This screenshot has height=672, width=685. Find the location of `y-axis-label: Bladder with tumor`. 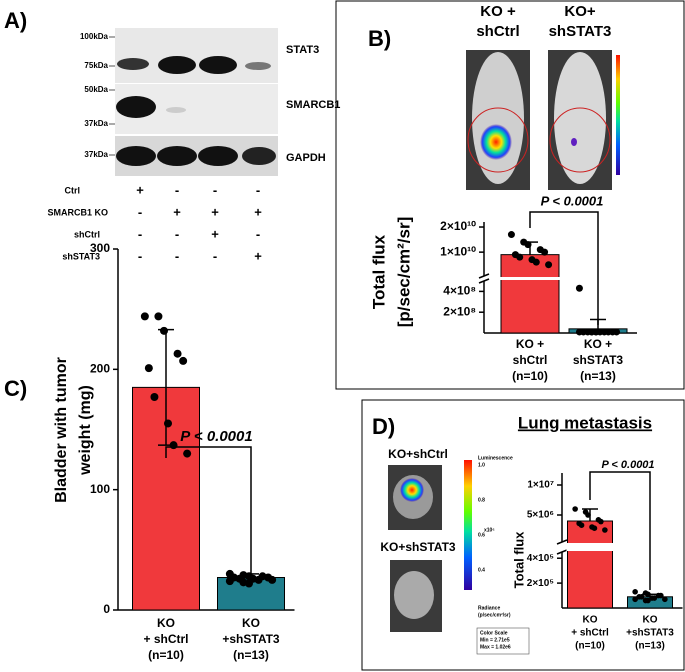

y-axis-label: Bladder with tumor is located at coordinates (61, 430).